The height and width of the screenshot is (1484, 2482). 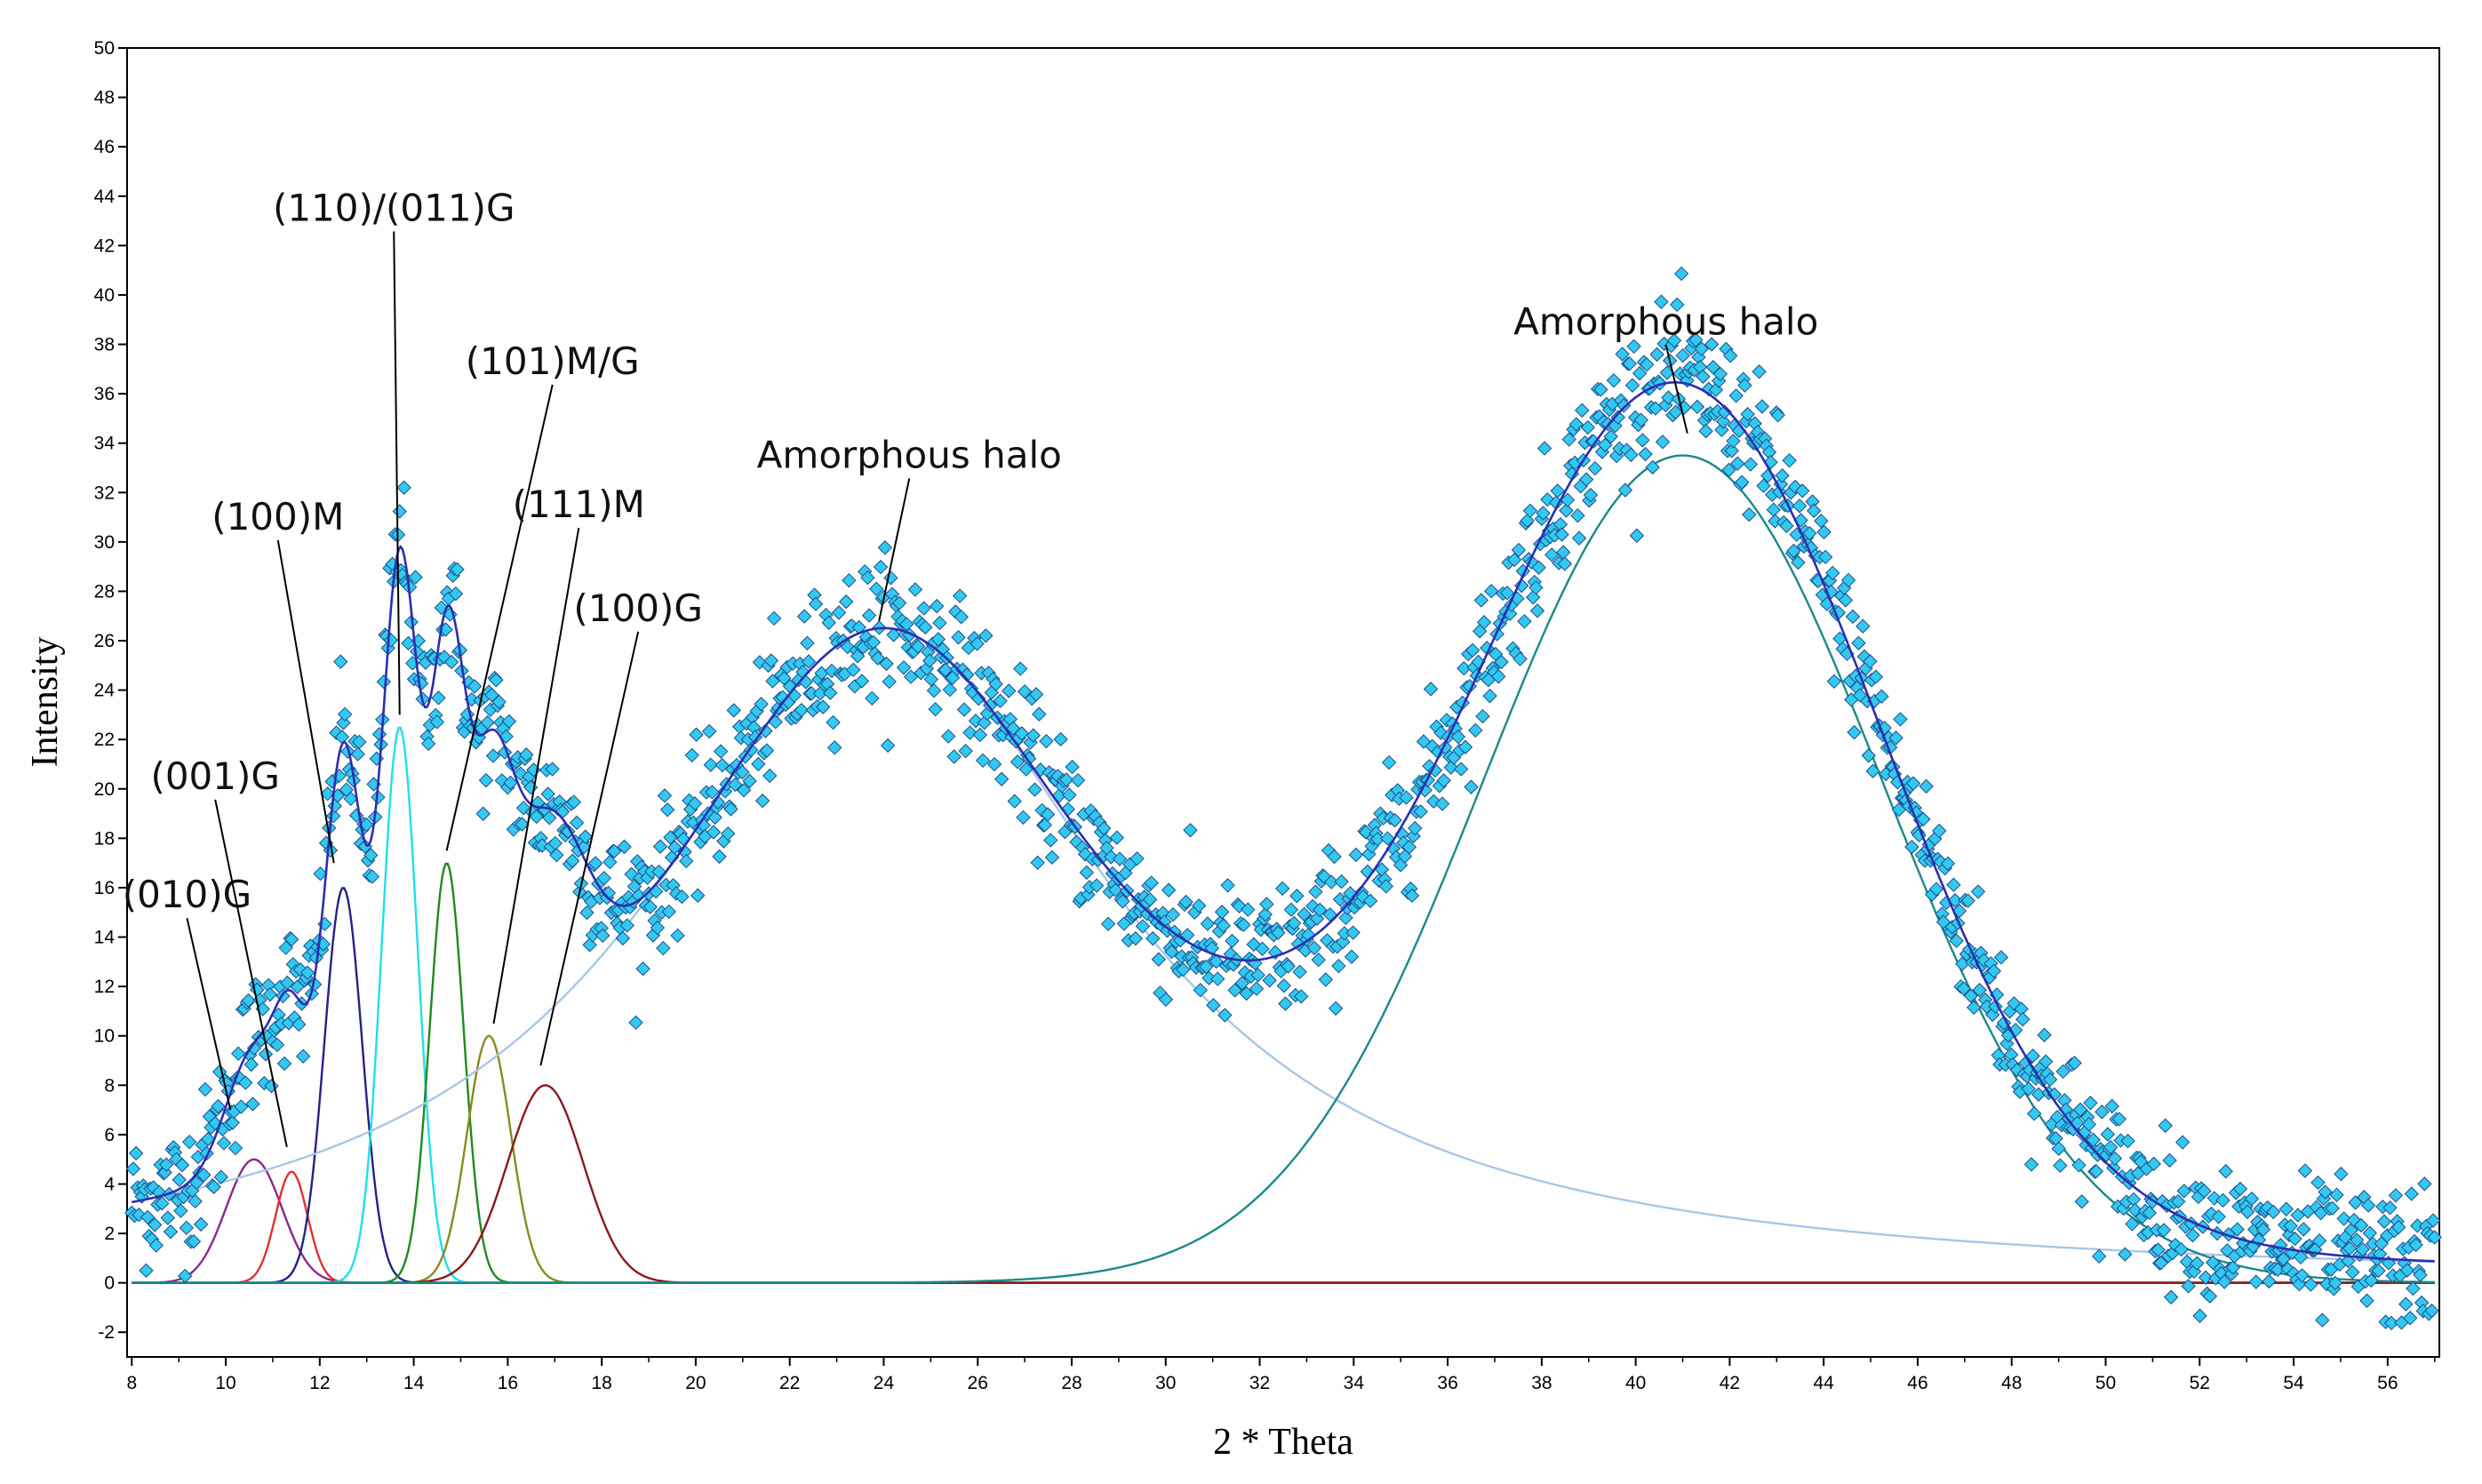 I want to click on x-axis-title: 2 * Theta, so click(x=1283, y=1443).